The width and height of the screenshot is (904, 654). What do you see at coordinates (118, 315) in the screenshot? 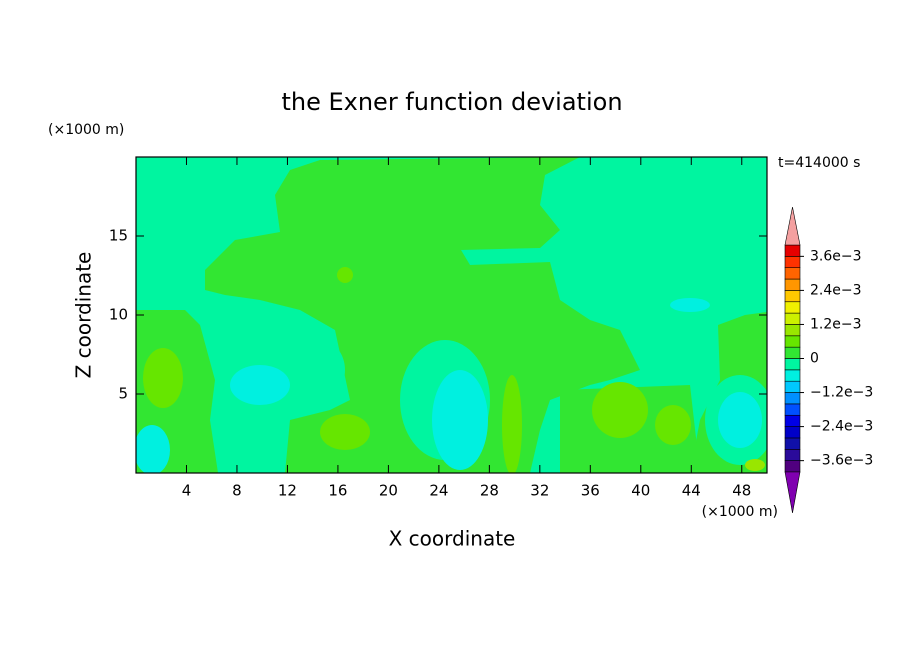
I see `y-tick-label: 10` at bounding box center [118, 315].